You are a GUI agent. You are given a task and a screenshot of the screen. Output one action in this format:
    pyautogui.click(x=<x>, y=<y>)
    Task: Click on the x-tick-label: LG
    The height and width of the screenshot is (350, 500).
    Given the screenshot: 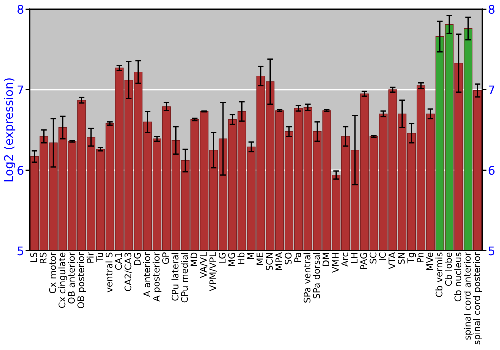 What is the action you would take?
    pyautogui.click(x=222, y=258)
    